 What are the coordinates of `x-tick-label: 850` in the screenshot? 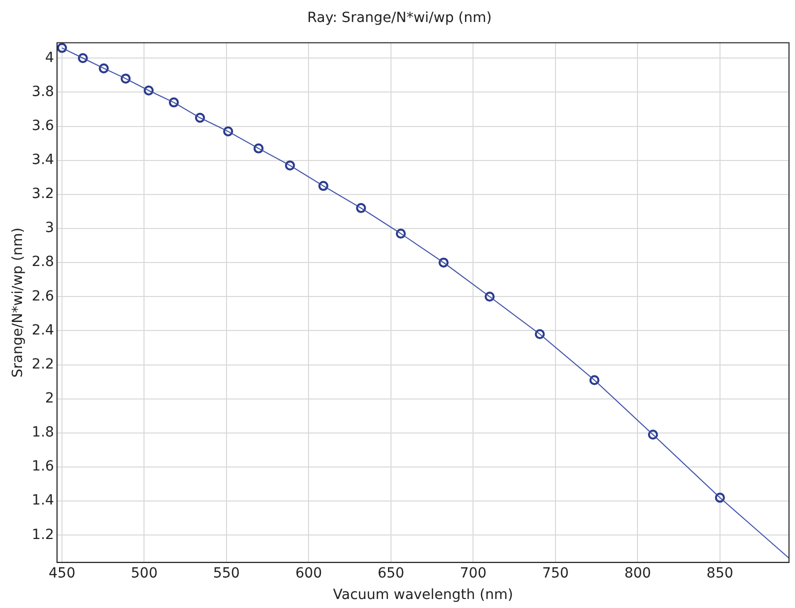 It's located at (720, 573).